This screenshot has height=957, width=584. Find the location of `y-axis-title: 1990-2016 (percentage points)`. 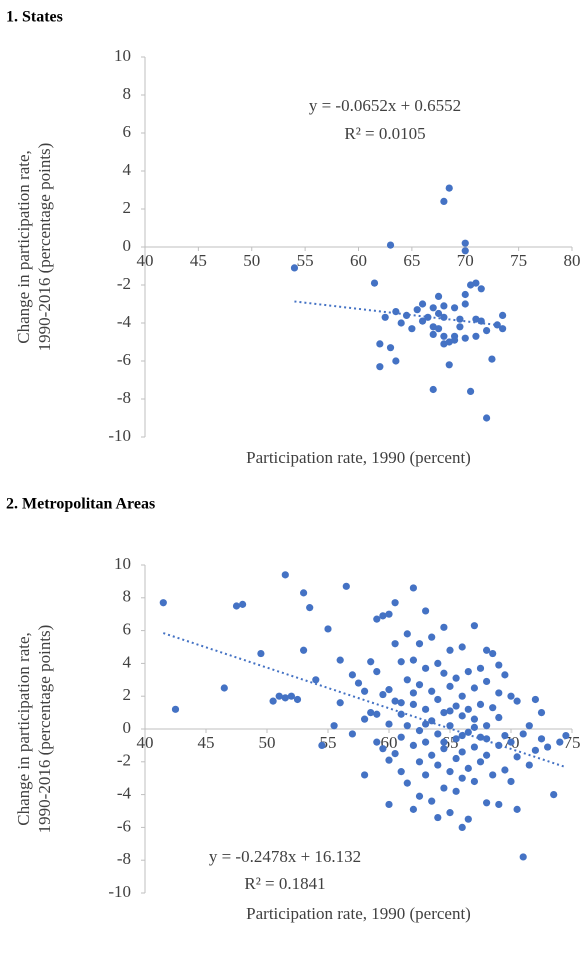

y-axis-title: 1990-2016 (percentage points) is located at coordinates (44, 247).